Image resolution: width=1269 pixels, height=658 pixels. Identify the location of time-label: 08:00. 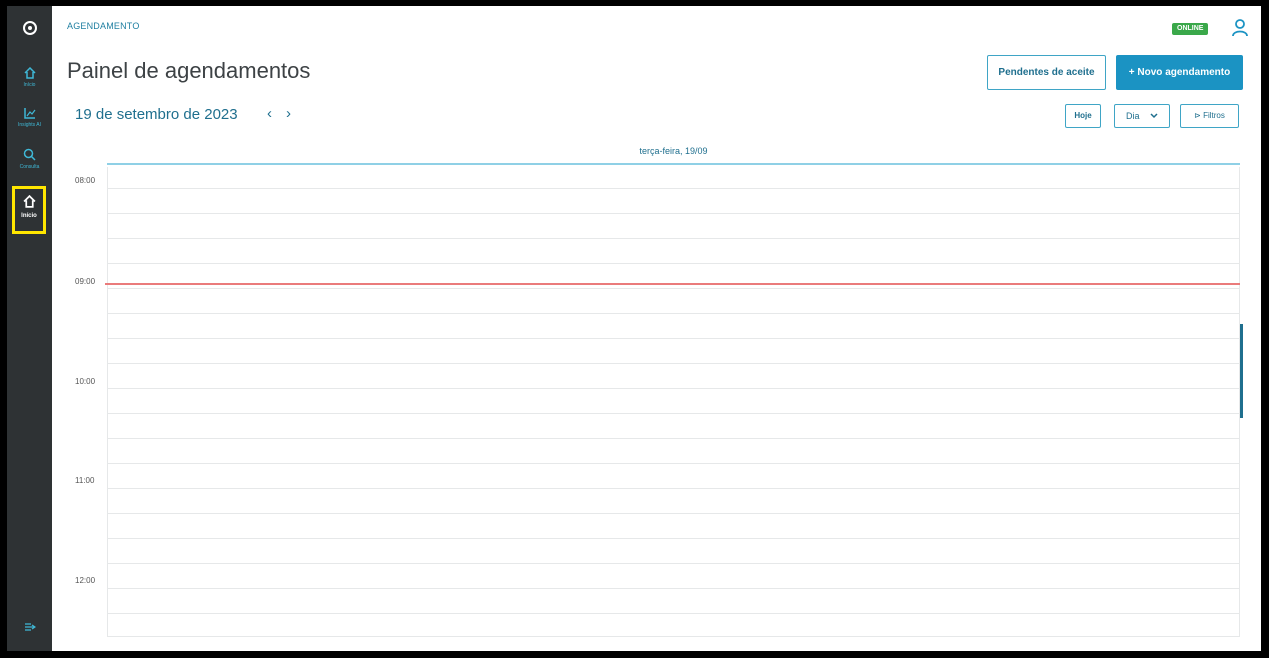
(85, 180).